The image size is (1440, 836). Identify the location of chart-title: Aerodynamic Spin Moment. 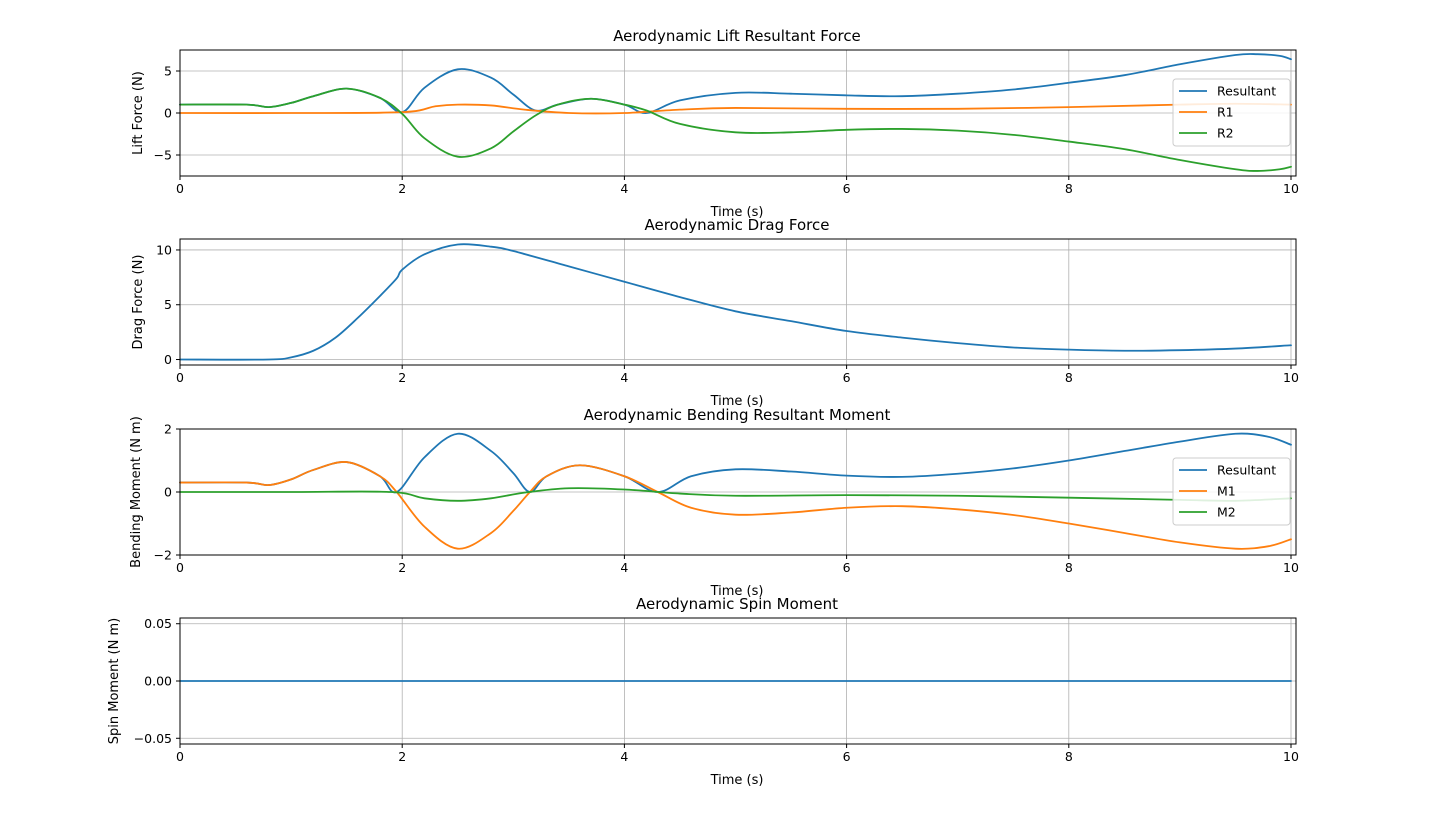
(737, 604).